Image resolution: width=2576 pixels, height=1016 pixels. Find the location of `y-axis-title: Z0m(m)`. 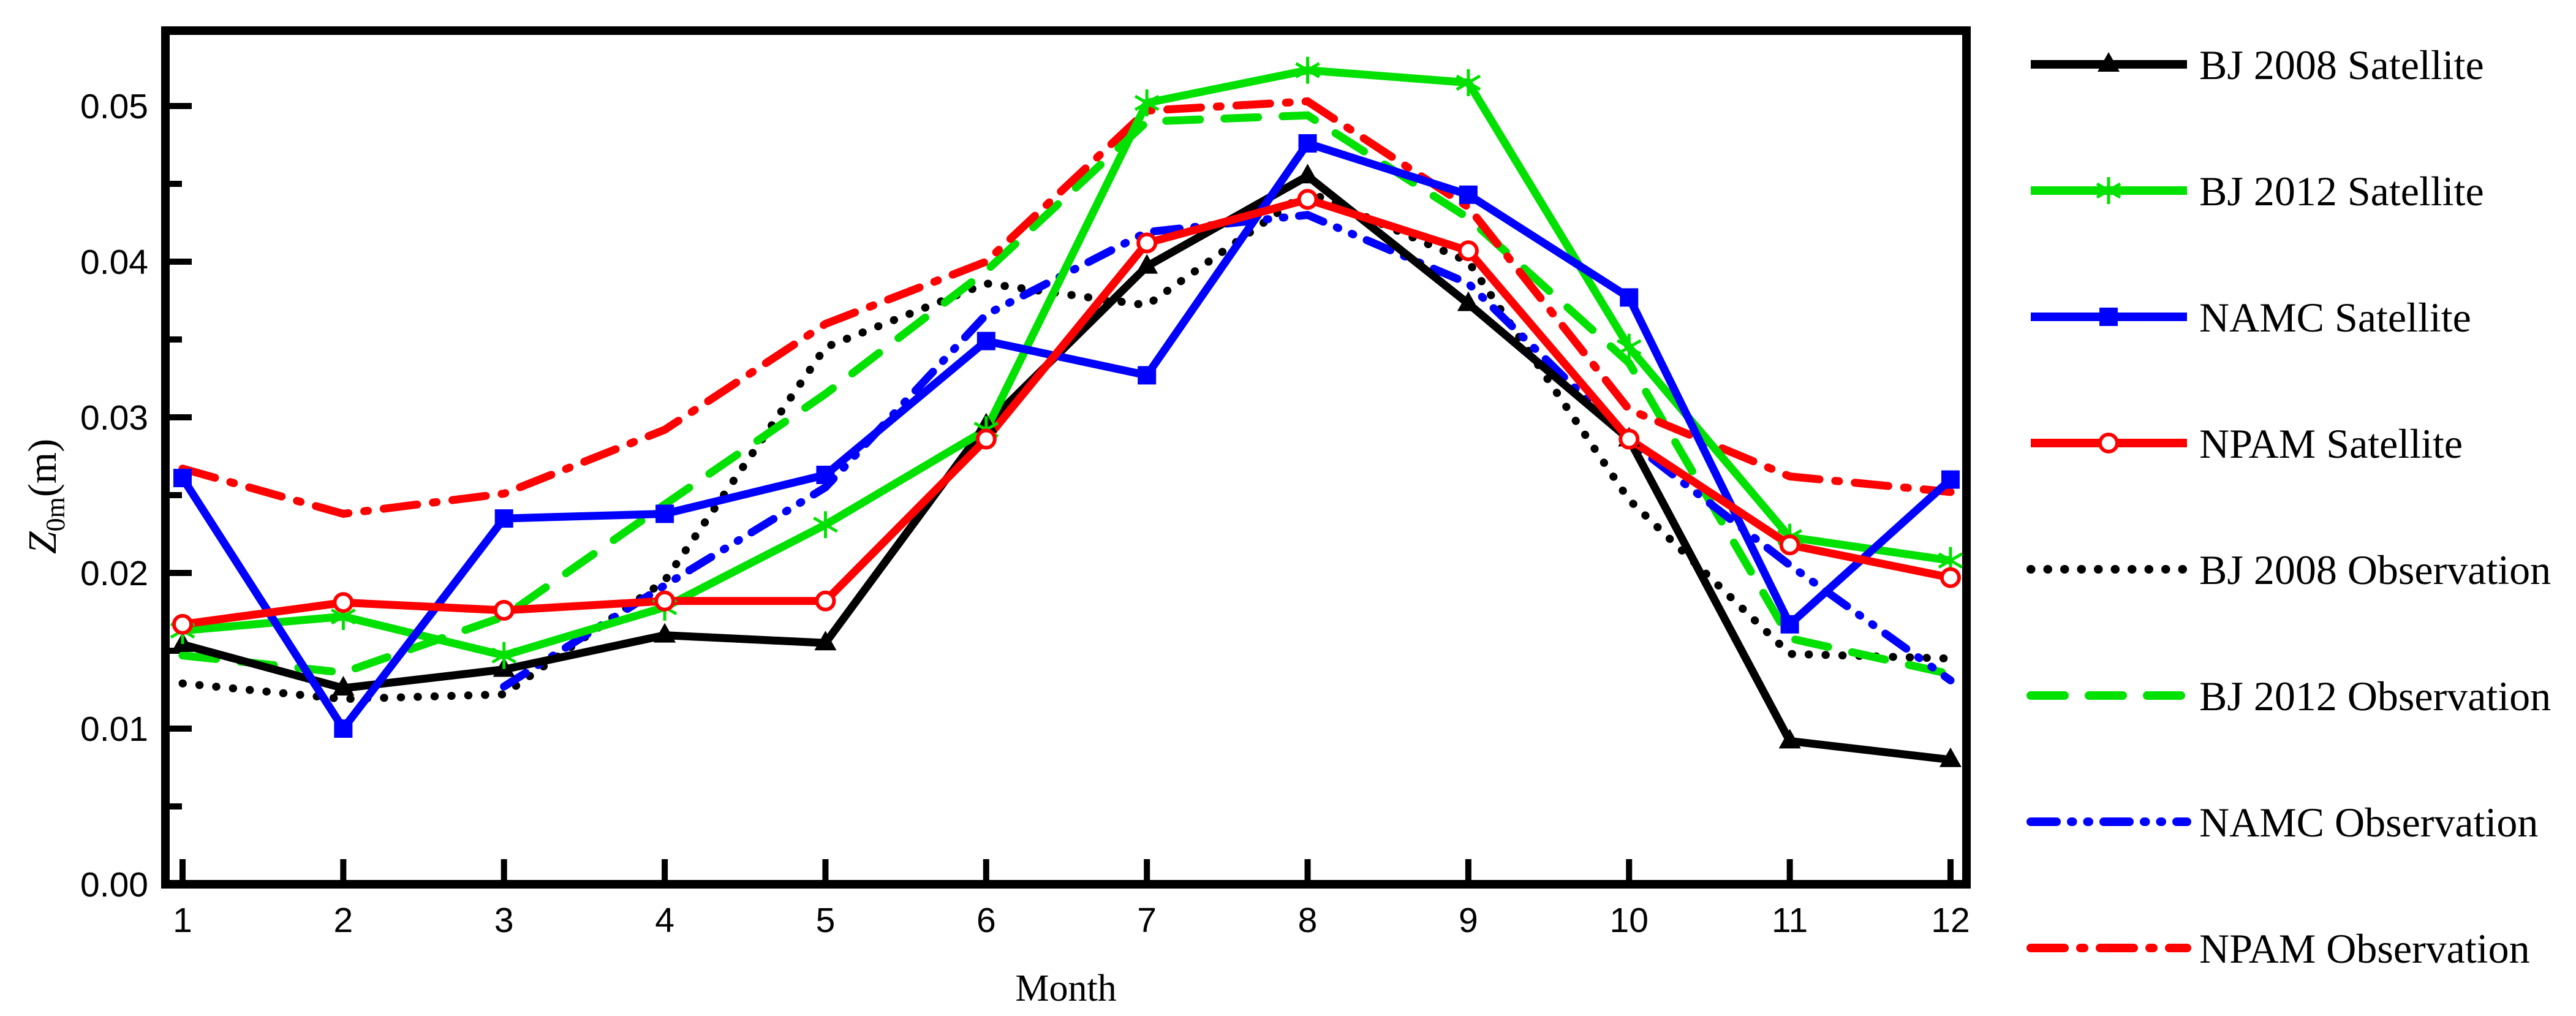

y-axis-title: Z0m(m) is located at coordinates (44, 496).